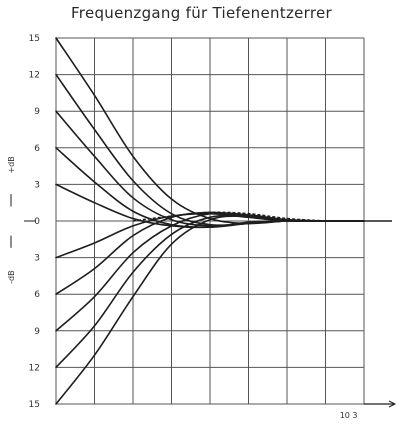  What do you see at coordinates (11, 276) in the screenshot?
I see `y-unit-minus: -dB` at bounding box center [11, 276].